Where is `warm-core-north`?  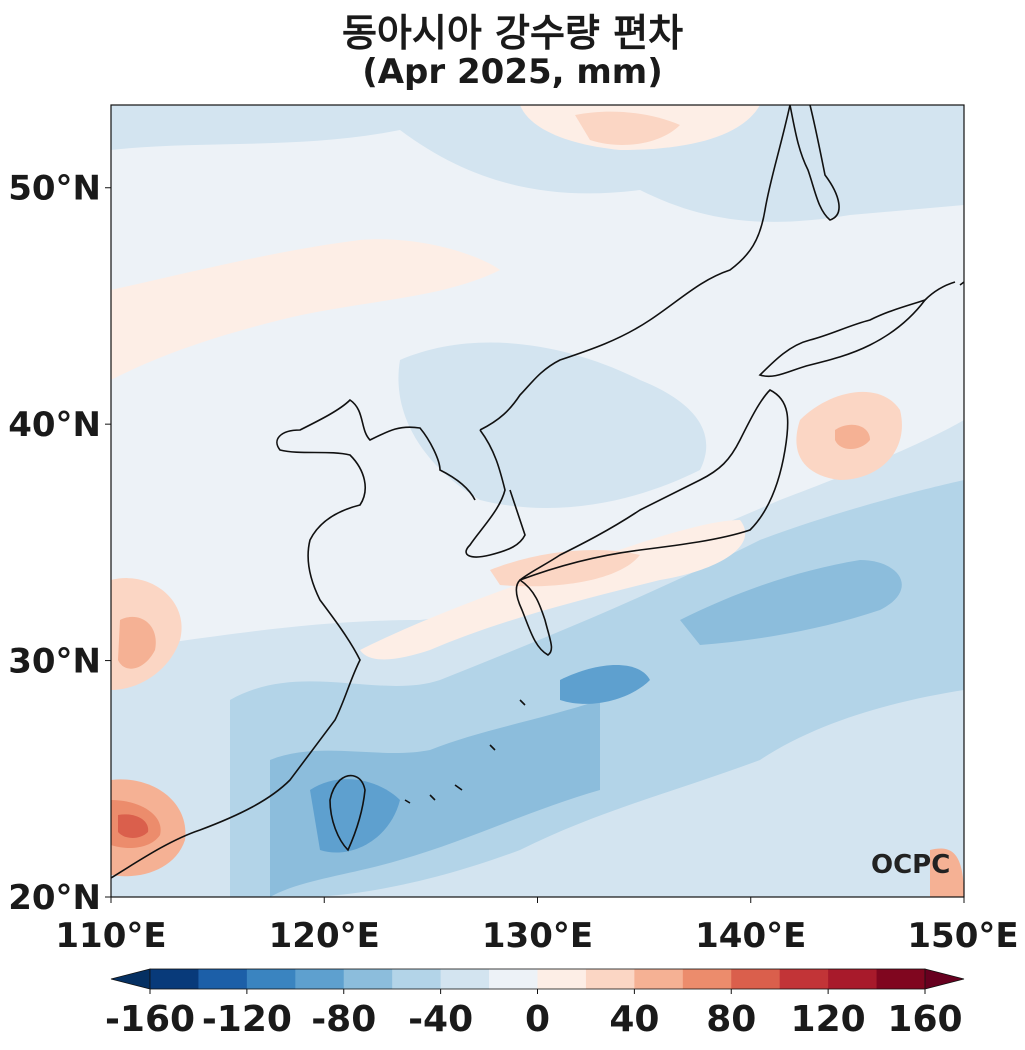
warm-core-north is located at coordinates (627, 128).